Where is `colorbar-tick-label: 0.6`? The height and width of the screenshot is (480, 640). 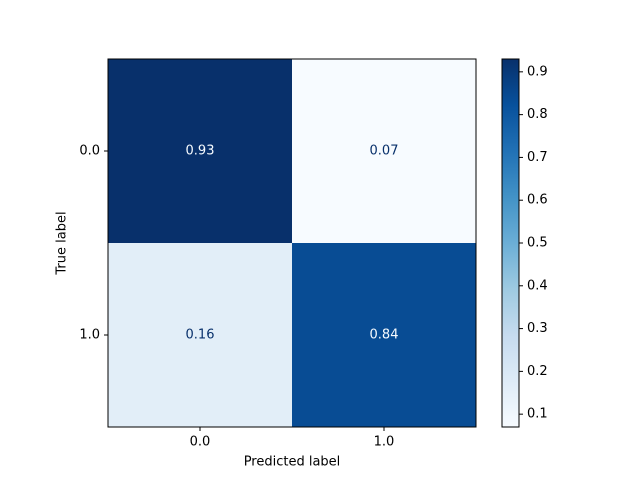
colorbar-tick-label: 0.6 is located at coordinates (537, 200).